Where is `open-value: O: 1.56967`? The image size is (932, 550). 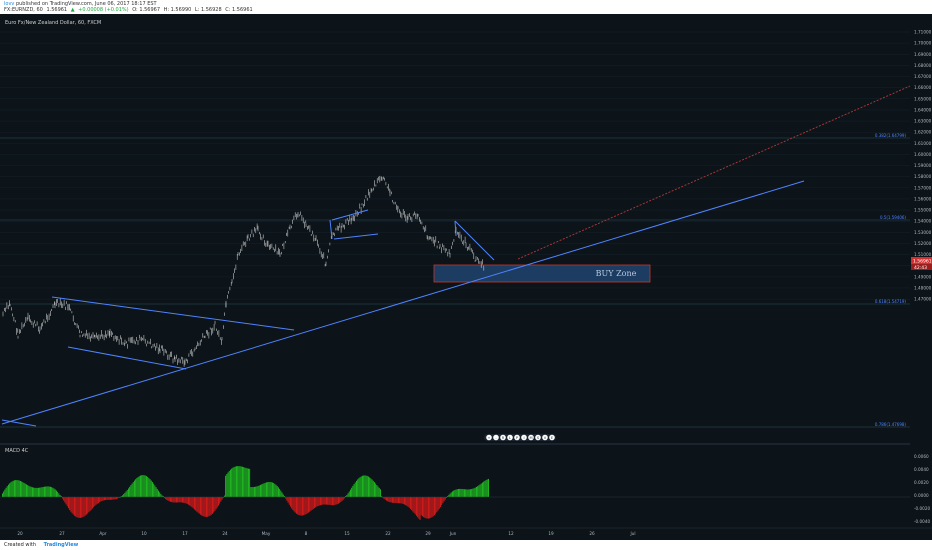
open-value: O: 1.56967 is located at coordinates (146, 10).